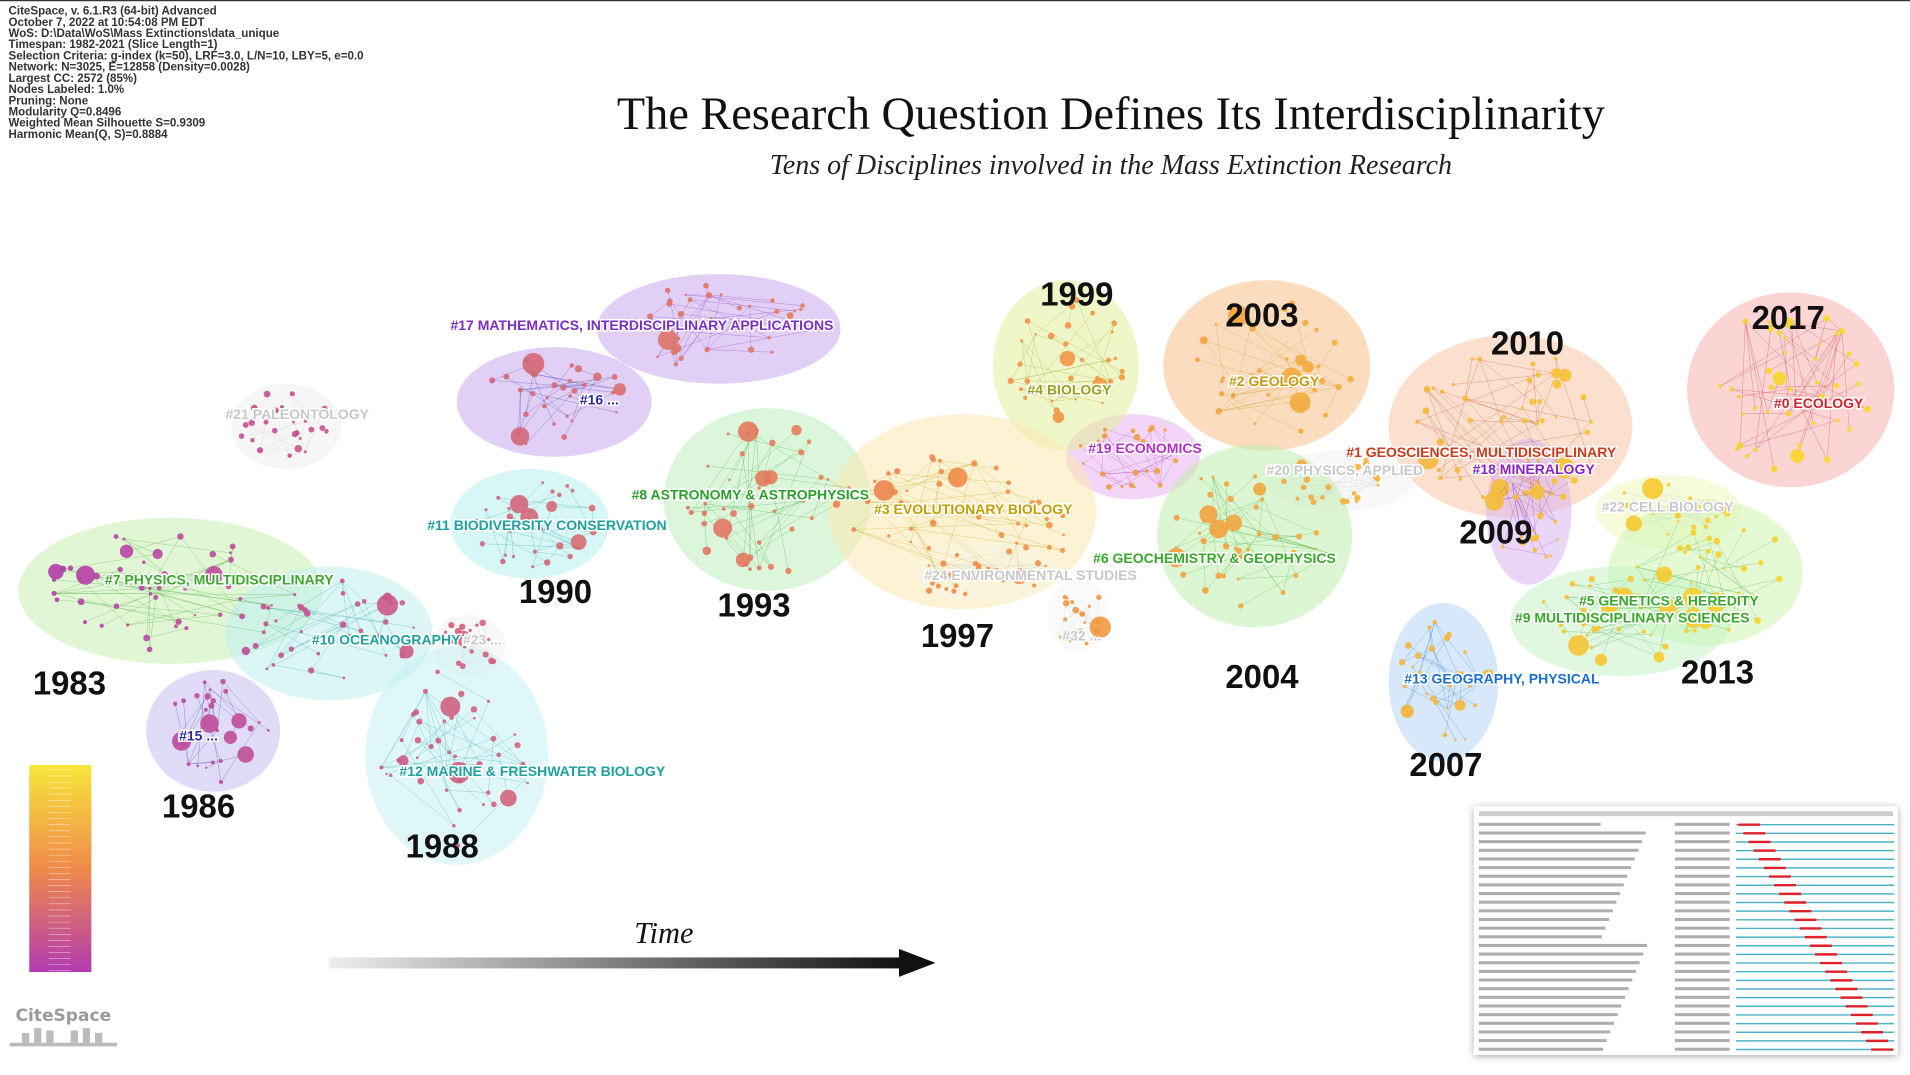  What do you see at coordinates (1502, 678) in the screenshot?
I see `cluster-label: #13 GEOGRAPHY, PHYSICAL` at bounding box center [1502, 678].